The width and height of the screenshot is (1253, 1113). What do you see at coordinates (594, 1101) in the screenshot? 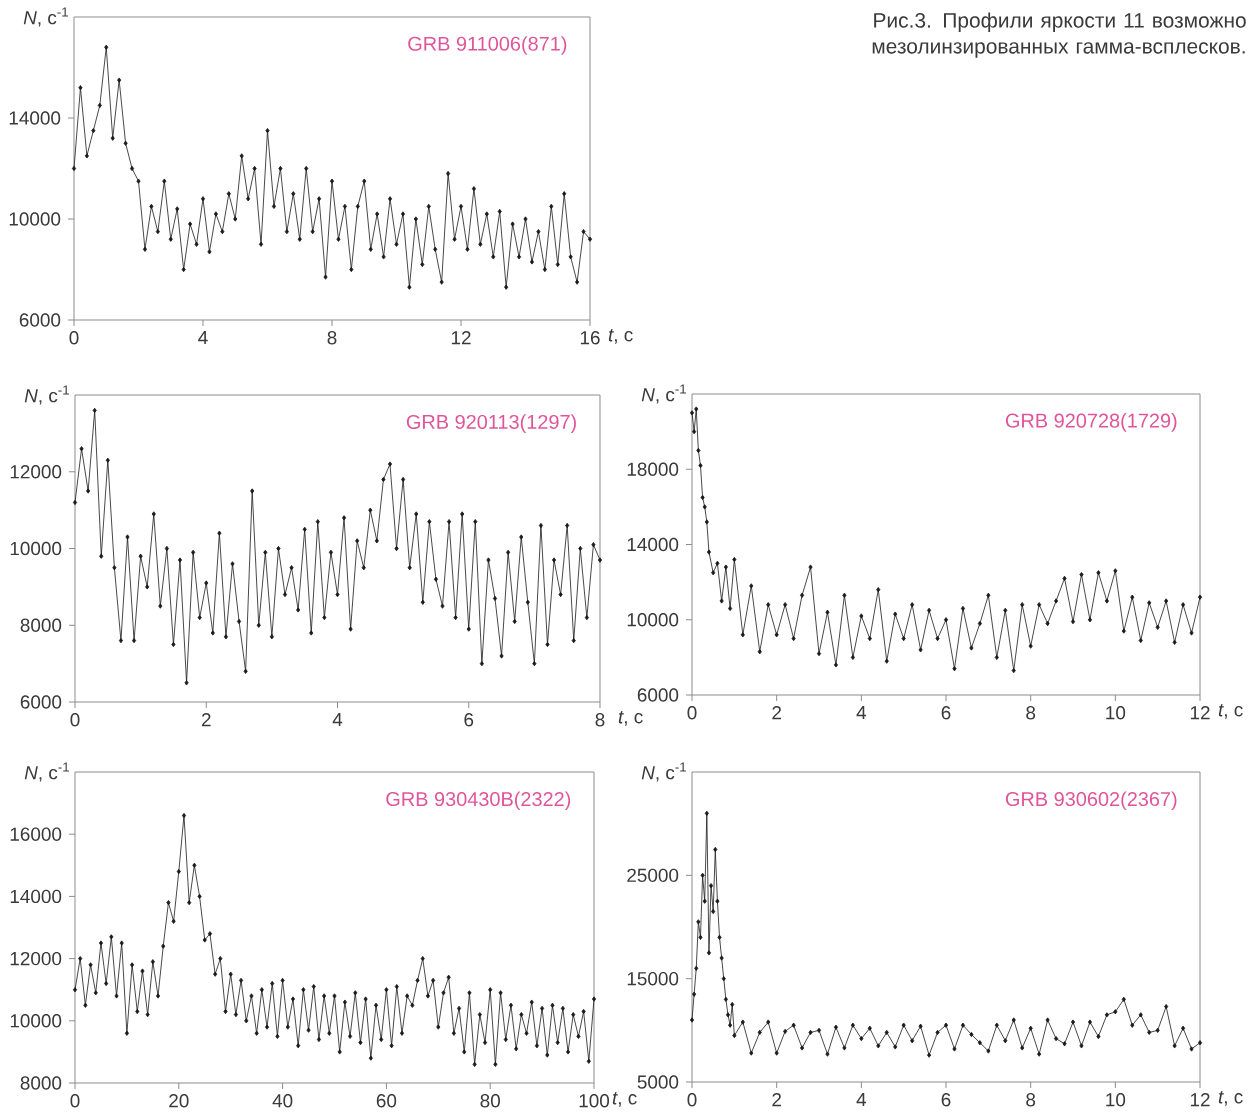
I see `x-tick-label: 100` at bounding box center [594, 1101].